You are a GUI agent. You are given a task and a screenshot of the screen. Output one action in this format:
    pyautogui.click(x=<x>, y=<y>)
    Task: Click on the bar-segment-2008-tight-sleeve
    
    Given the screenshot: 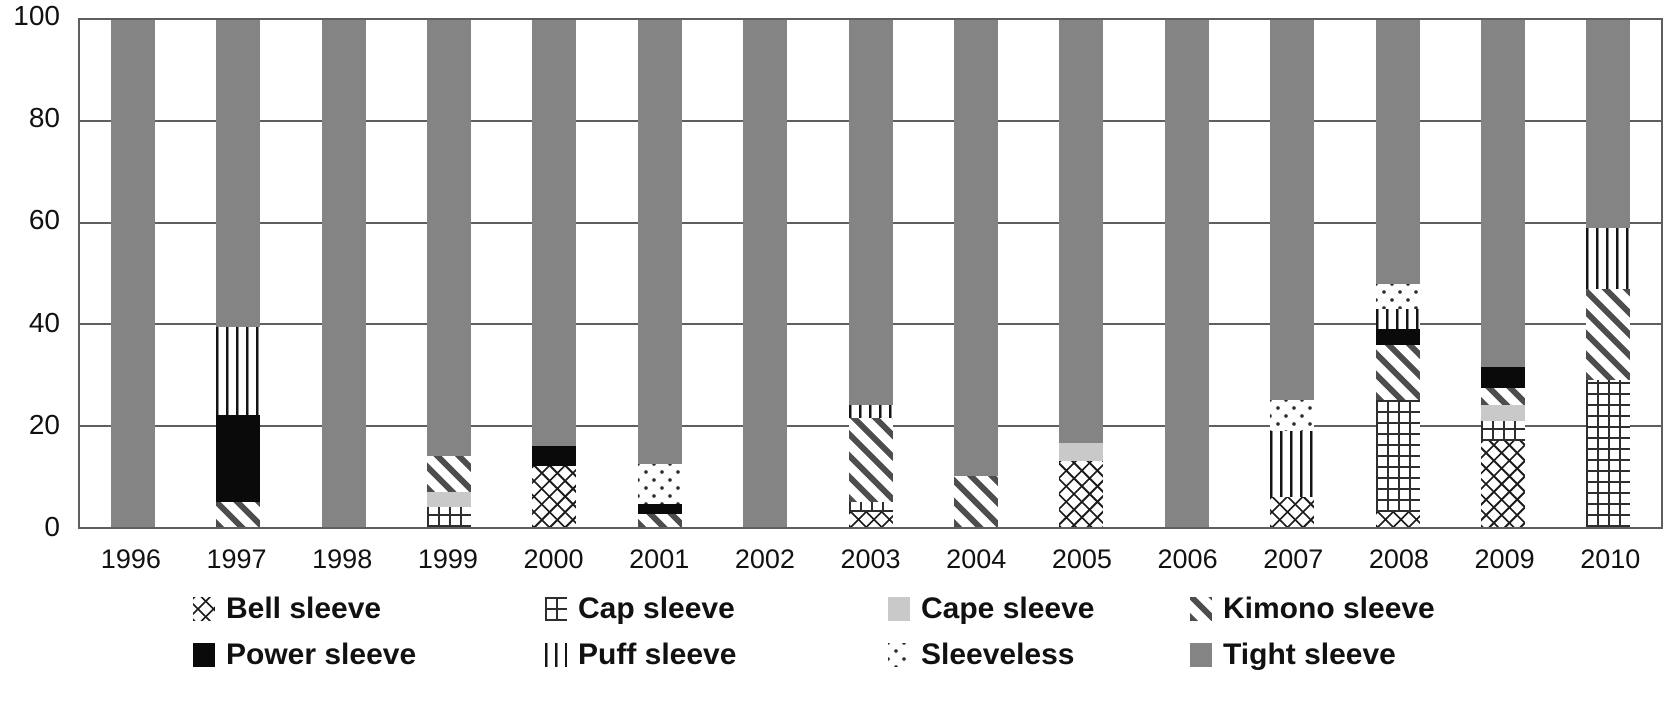 What is the action you would take?
    pyautogui.click(x=1397, y=152)
    